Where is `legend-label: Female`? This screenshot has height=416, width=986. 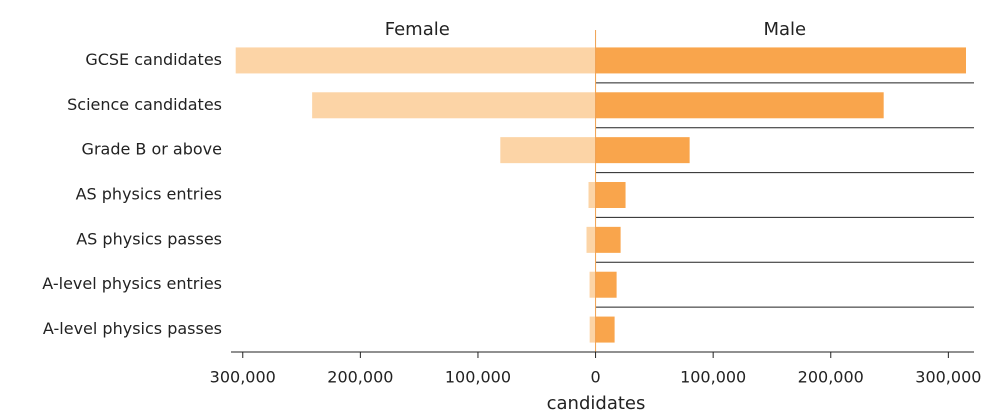 legend-label: Female is located at coordinates (417, 29).